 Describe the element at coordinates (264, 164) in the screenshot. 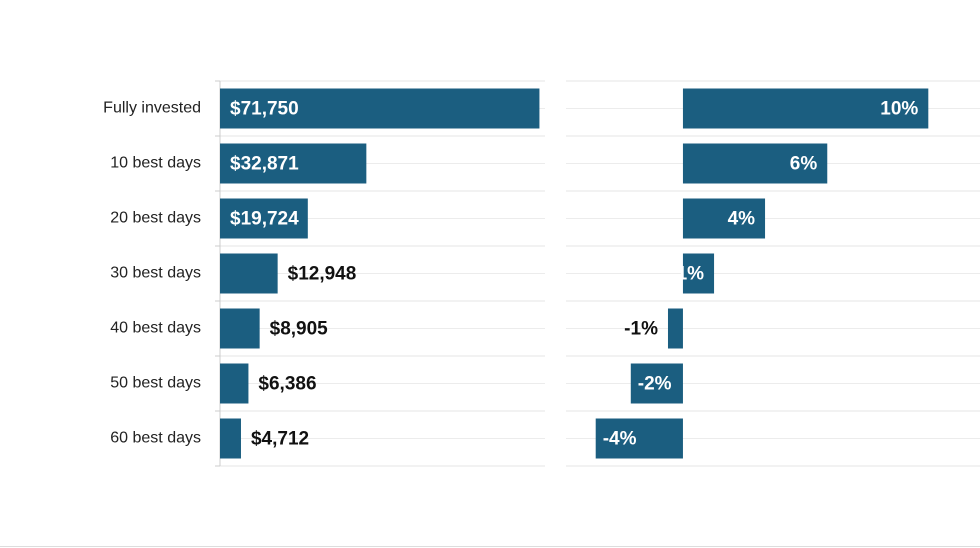

I see `value-label: $32,871` at that location.